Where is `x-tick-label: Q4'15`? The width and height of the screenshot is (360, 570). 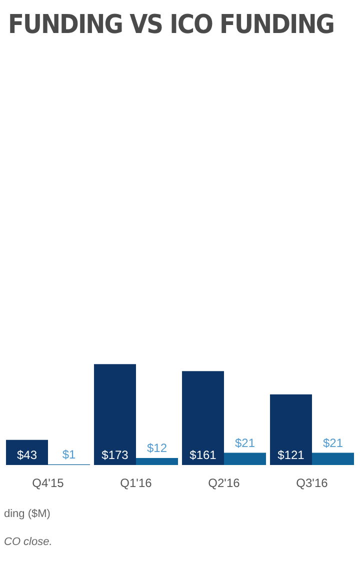 x-tick-label: Q4'15 is located at coordinates (48, 483).